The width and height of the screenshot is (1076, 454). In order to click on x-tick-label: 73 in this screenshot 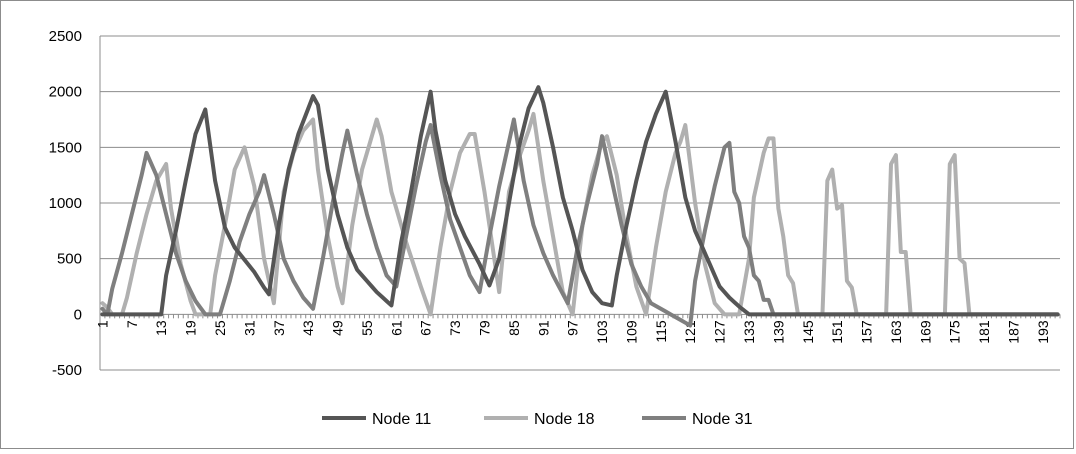, I will do `click(455, 328)`.